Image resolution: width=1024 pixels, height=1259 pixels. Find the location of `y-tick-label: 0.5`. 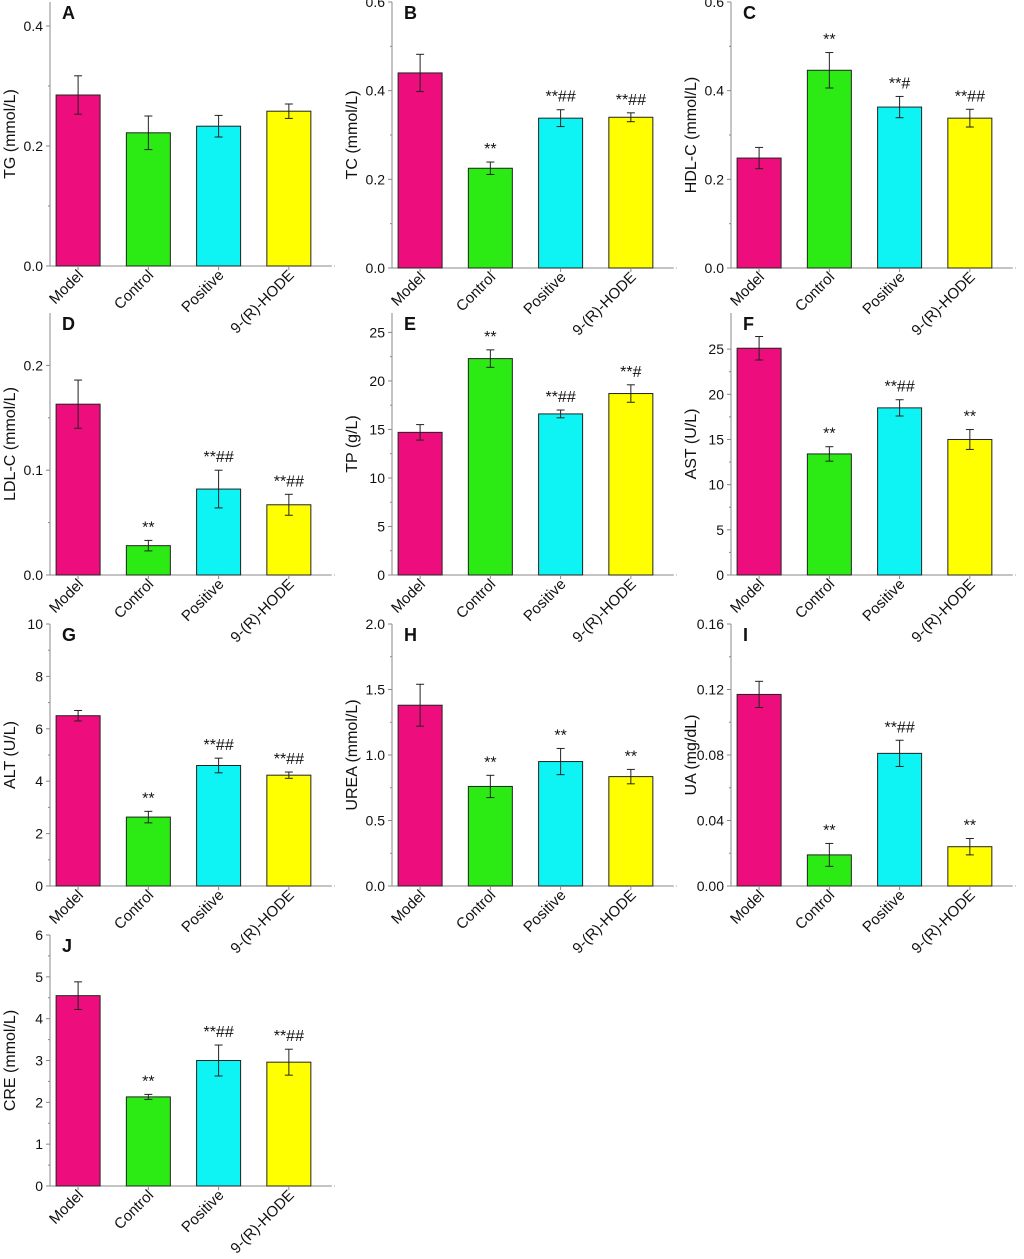

y-tick-label: 0.5 is located at coordinates (376, 821).